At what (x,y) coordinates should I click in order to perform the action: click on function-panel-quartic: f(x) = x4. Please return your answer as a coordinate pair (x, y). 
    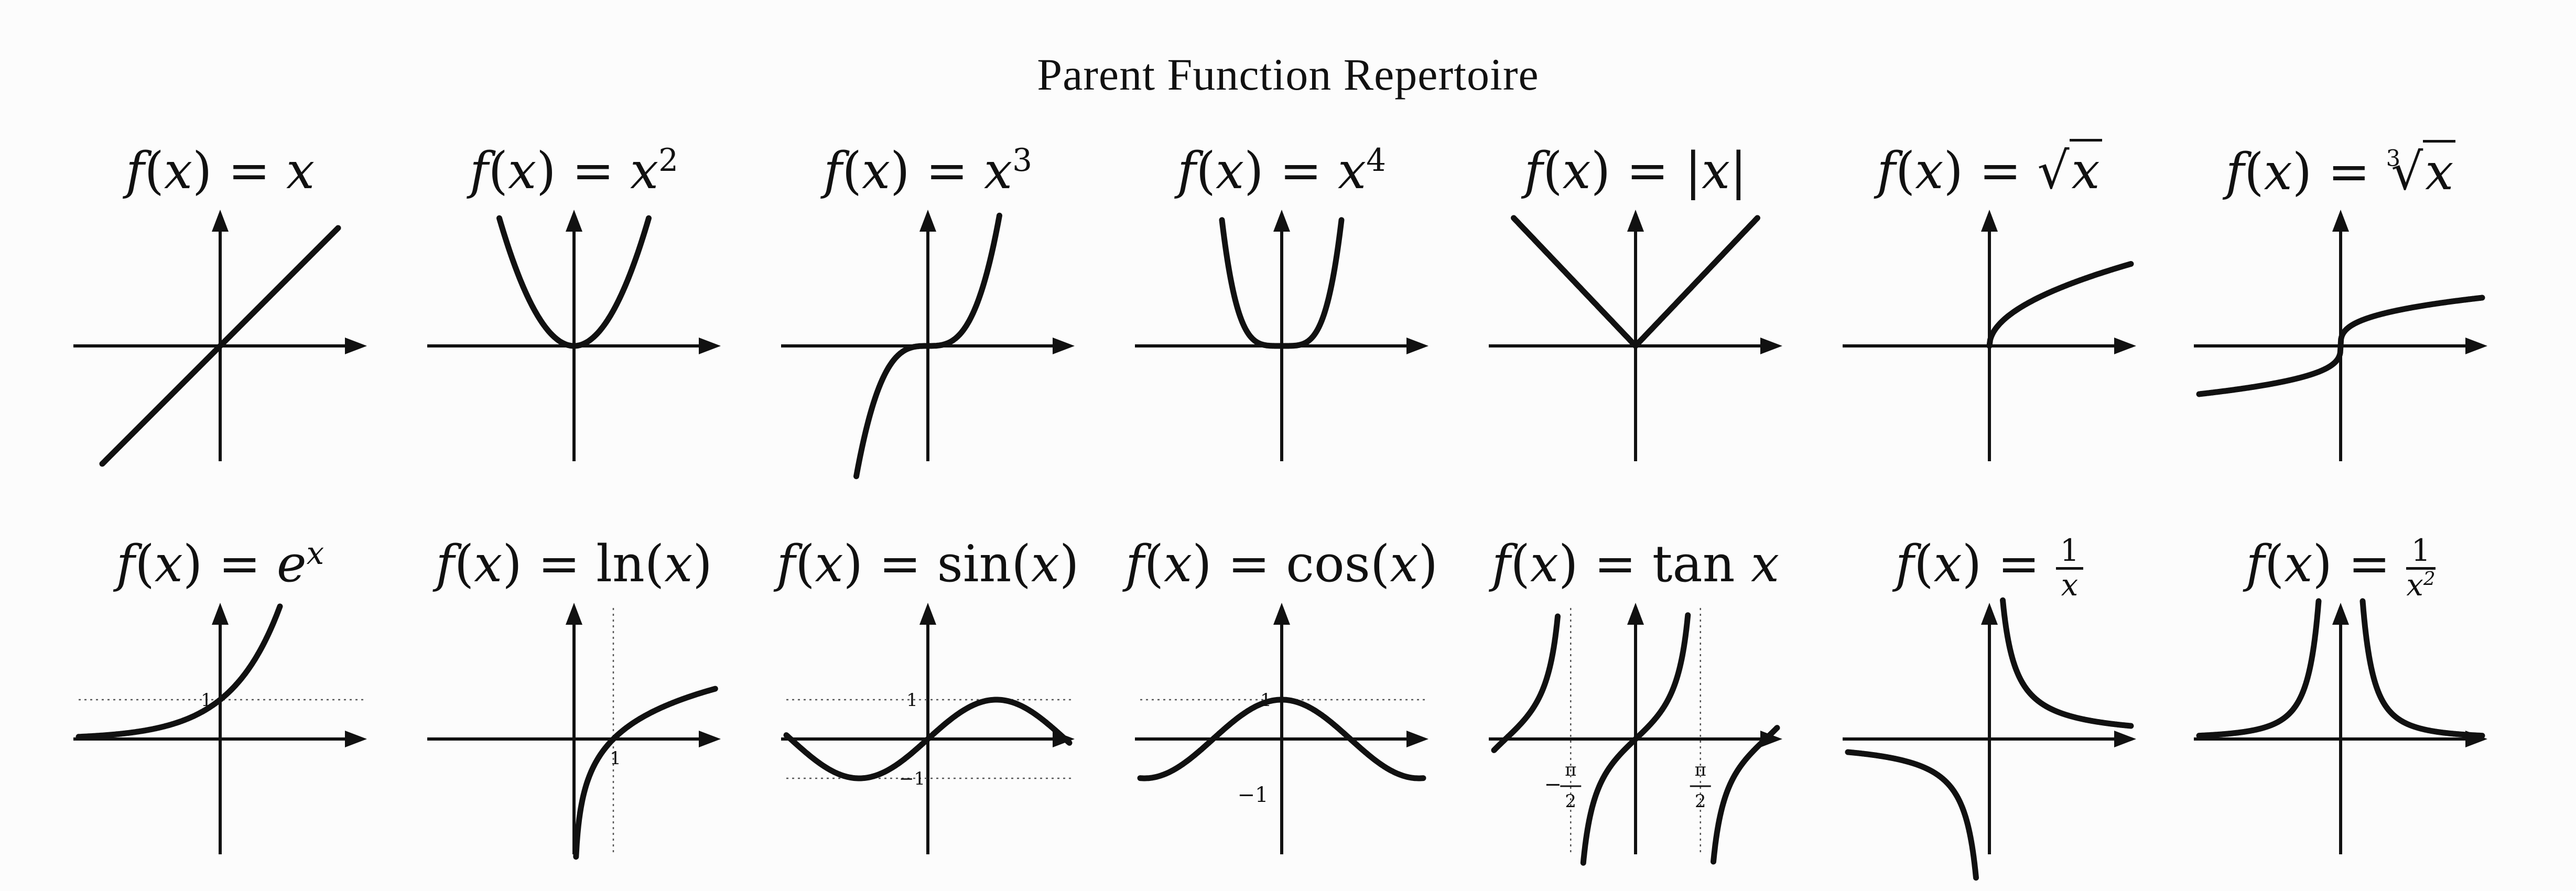
    Looking at the image, I should click on (1281, 309).